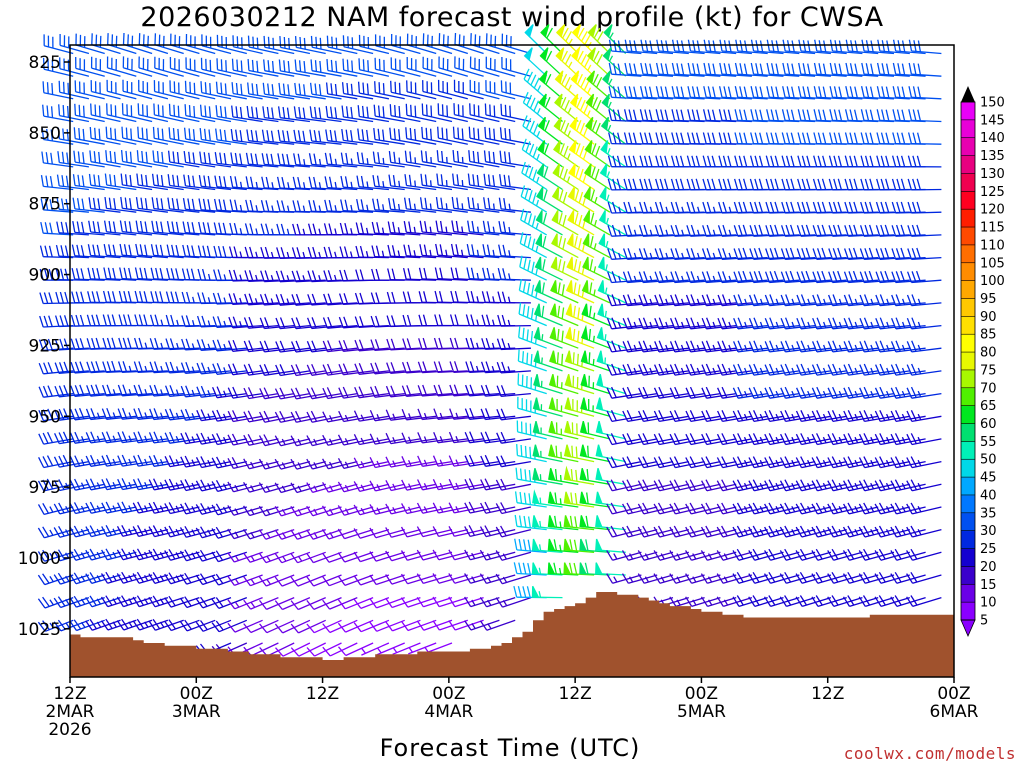  Describe the element at coordinates (929, 753) in the screenshot. I see `source-credit: coolwx.com/models` at that location.